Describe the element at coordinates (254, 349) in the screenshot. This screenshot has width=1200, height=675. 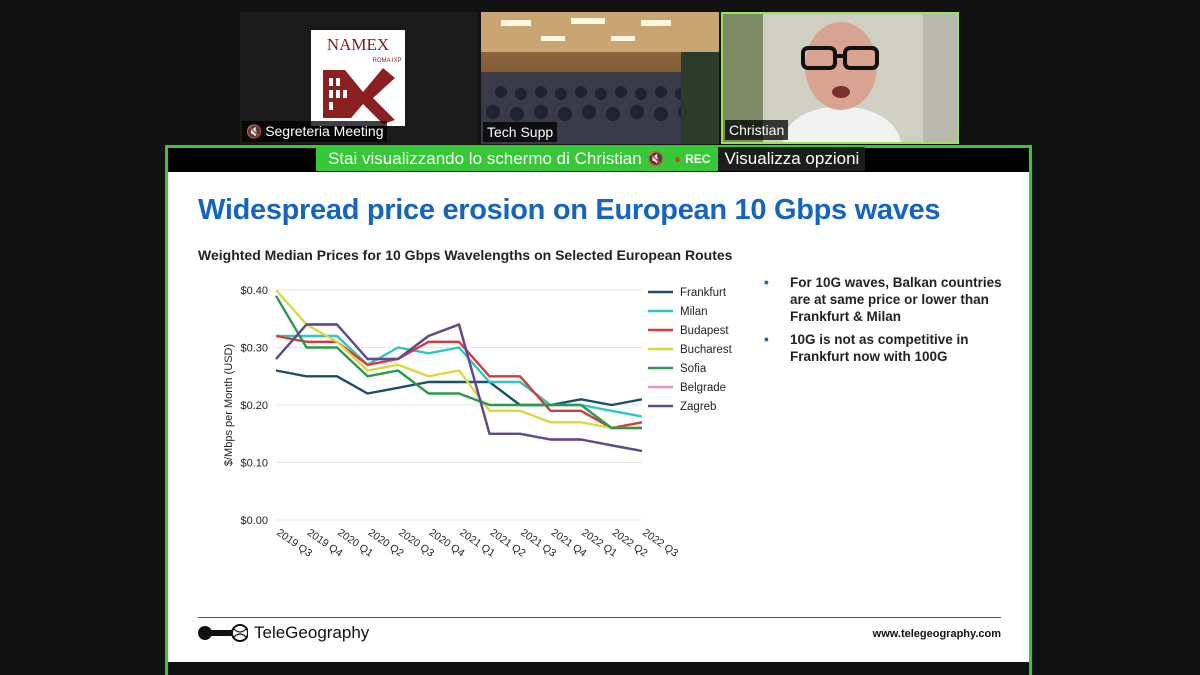
I see `y-tick-label: $0.30` at that location.